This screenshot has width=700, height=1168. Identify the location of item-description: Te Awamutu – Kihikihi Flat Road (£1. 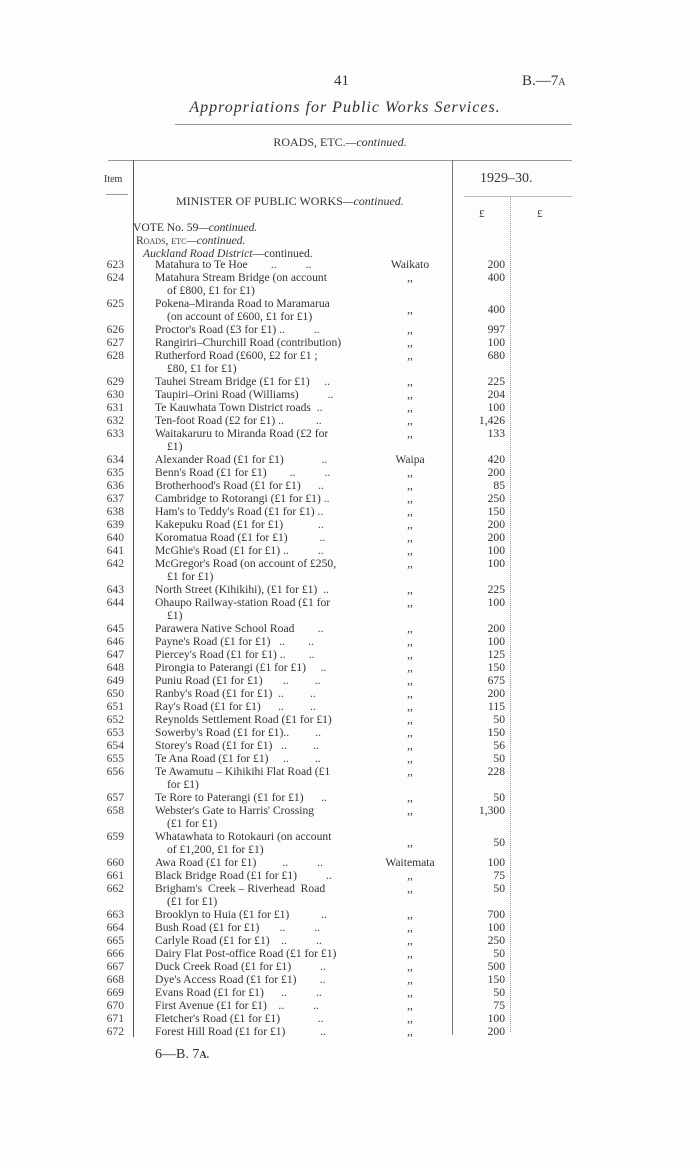
(243, 771).